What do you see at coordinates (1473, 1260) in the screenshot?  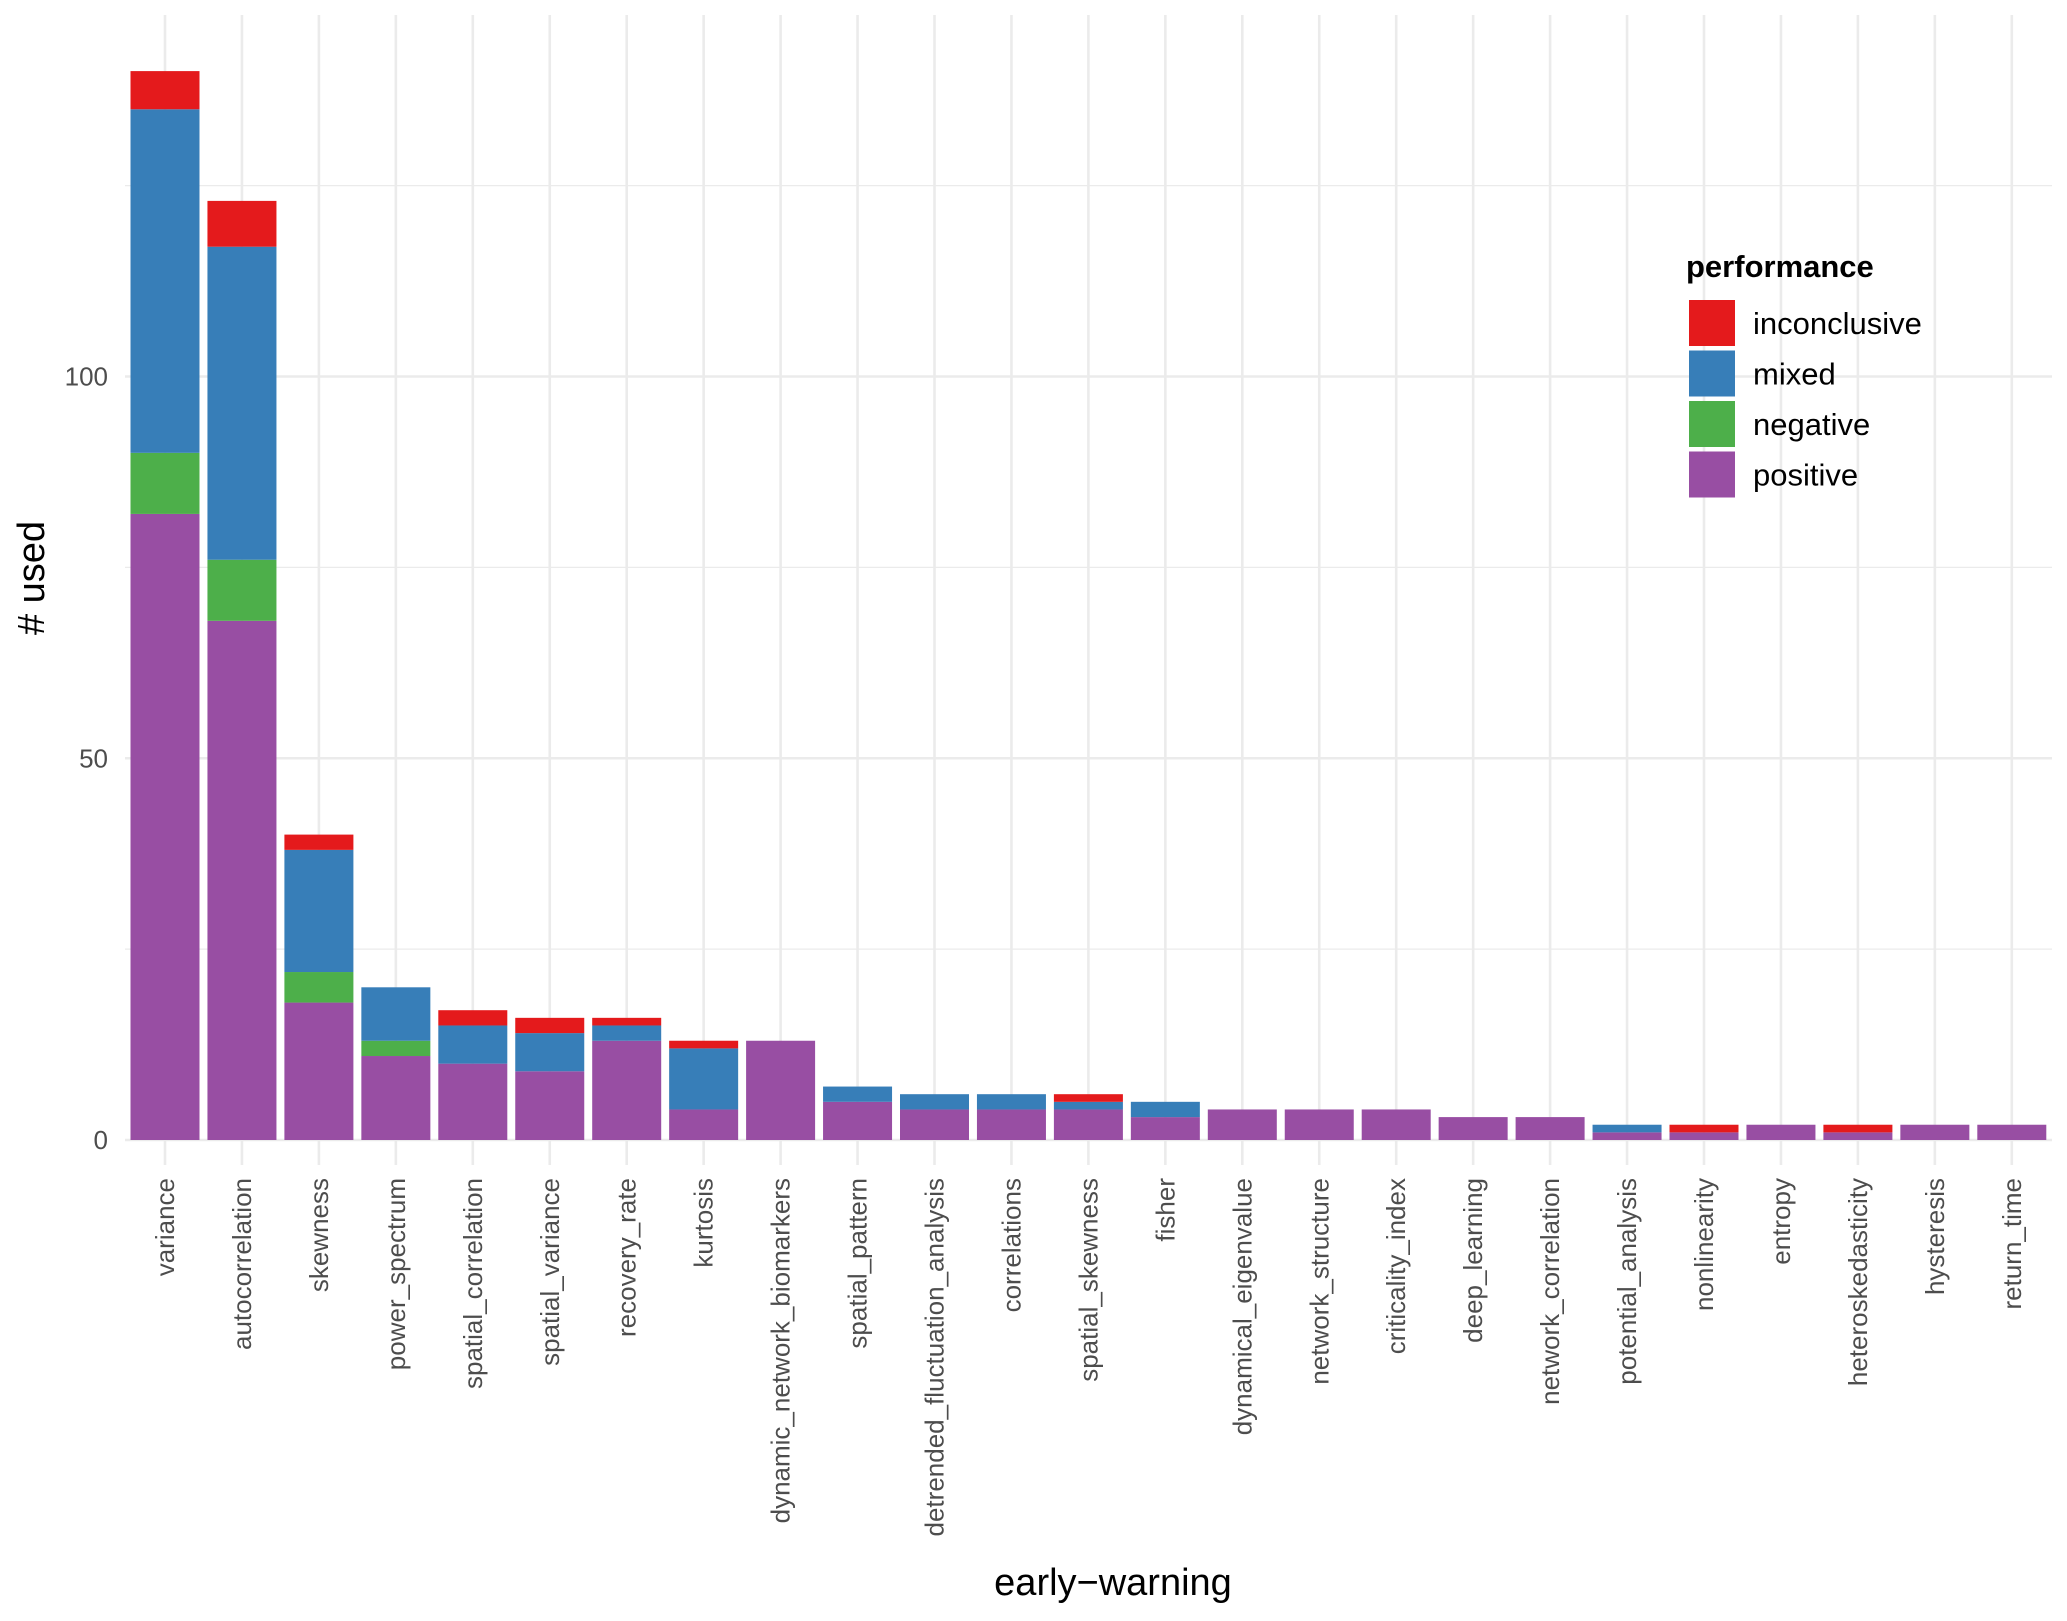 I see `x-tick-label: deep_learning` at bounding box center [1473, 1260].